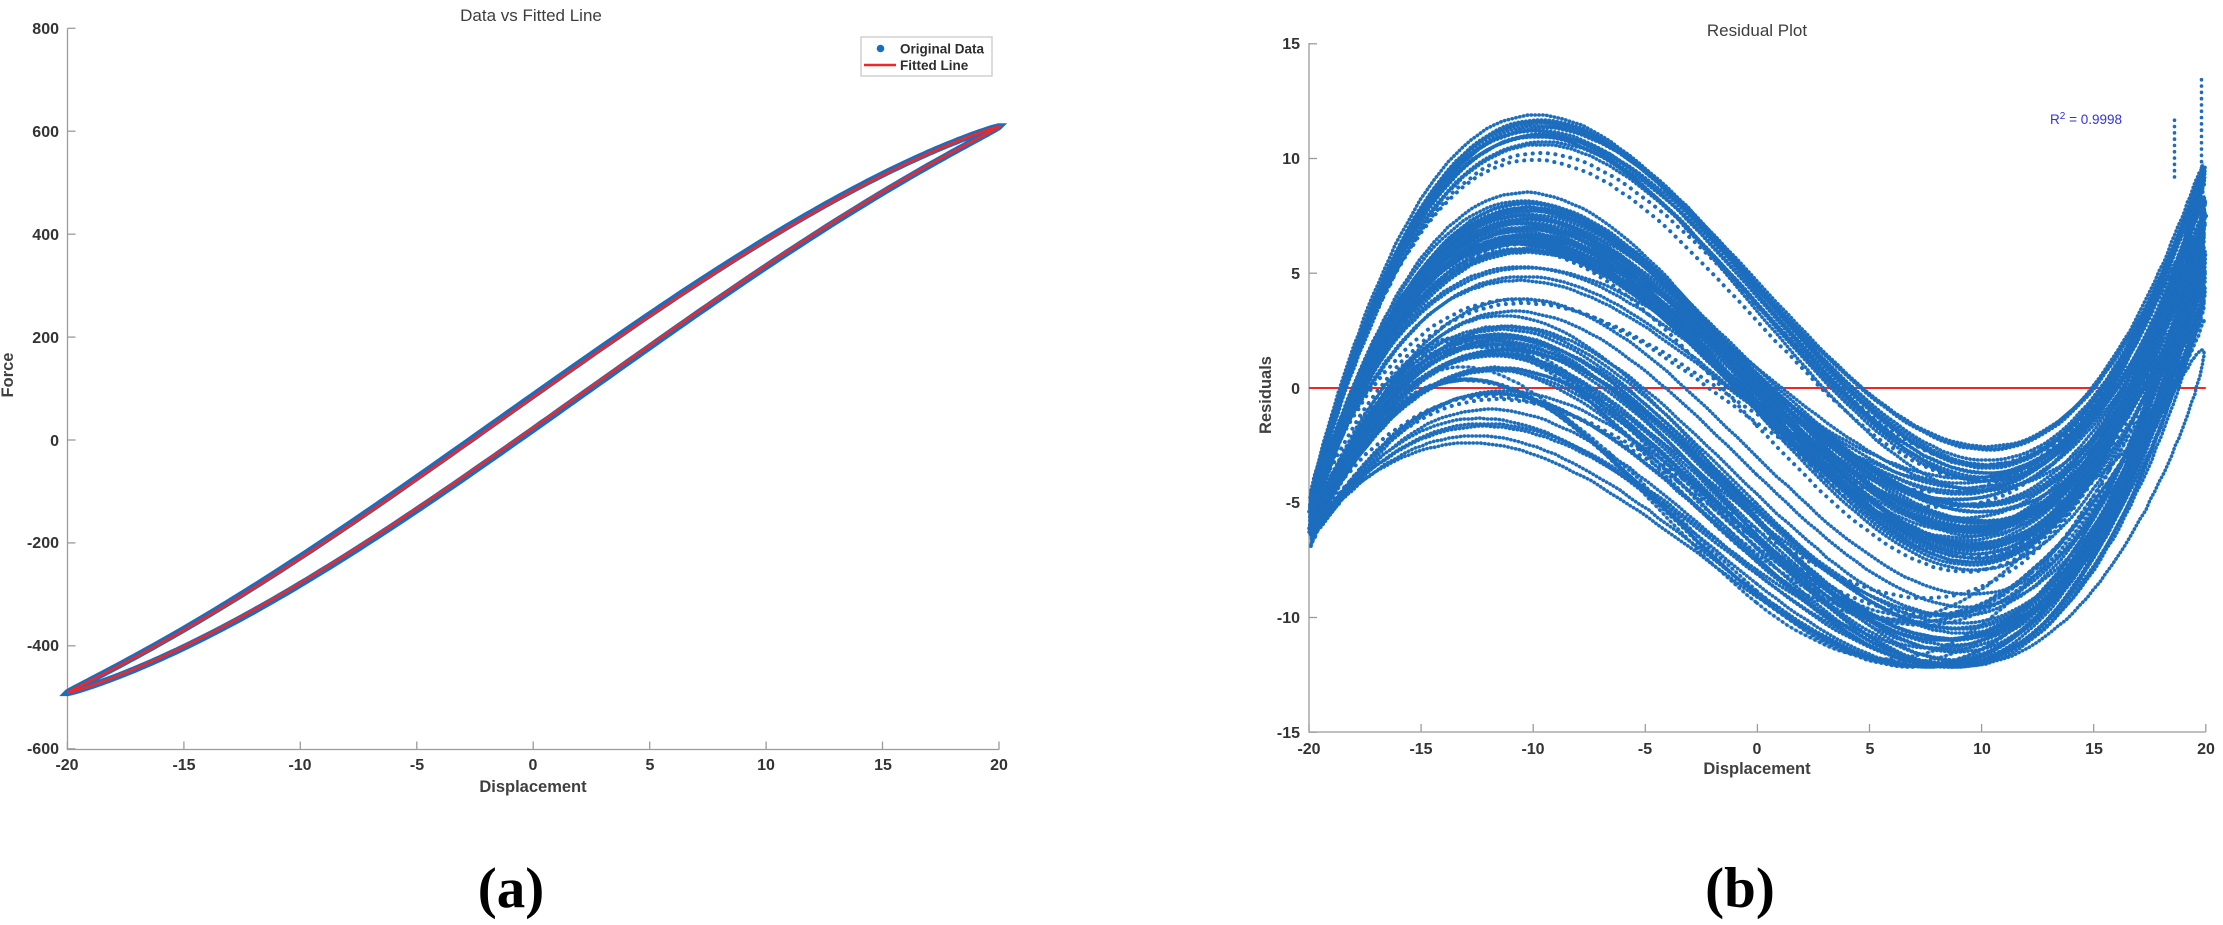  Describe the element at coordinates (43, 646) in the screenshot. I see `svg-text: -400` at that location.